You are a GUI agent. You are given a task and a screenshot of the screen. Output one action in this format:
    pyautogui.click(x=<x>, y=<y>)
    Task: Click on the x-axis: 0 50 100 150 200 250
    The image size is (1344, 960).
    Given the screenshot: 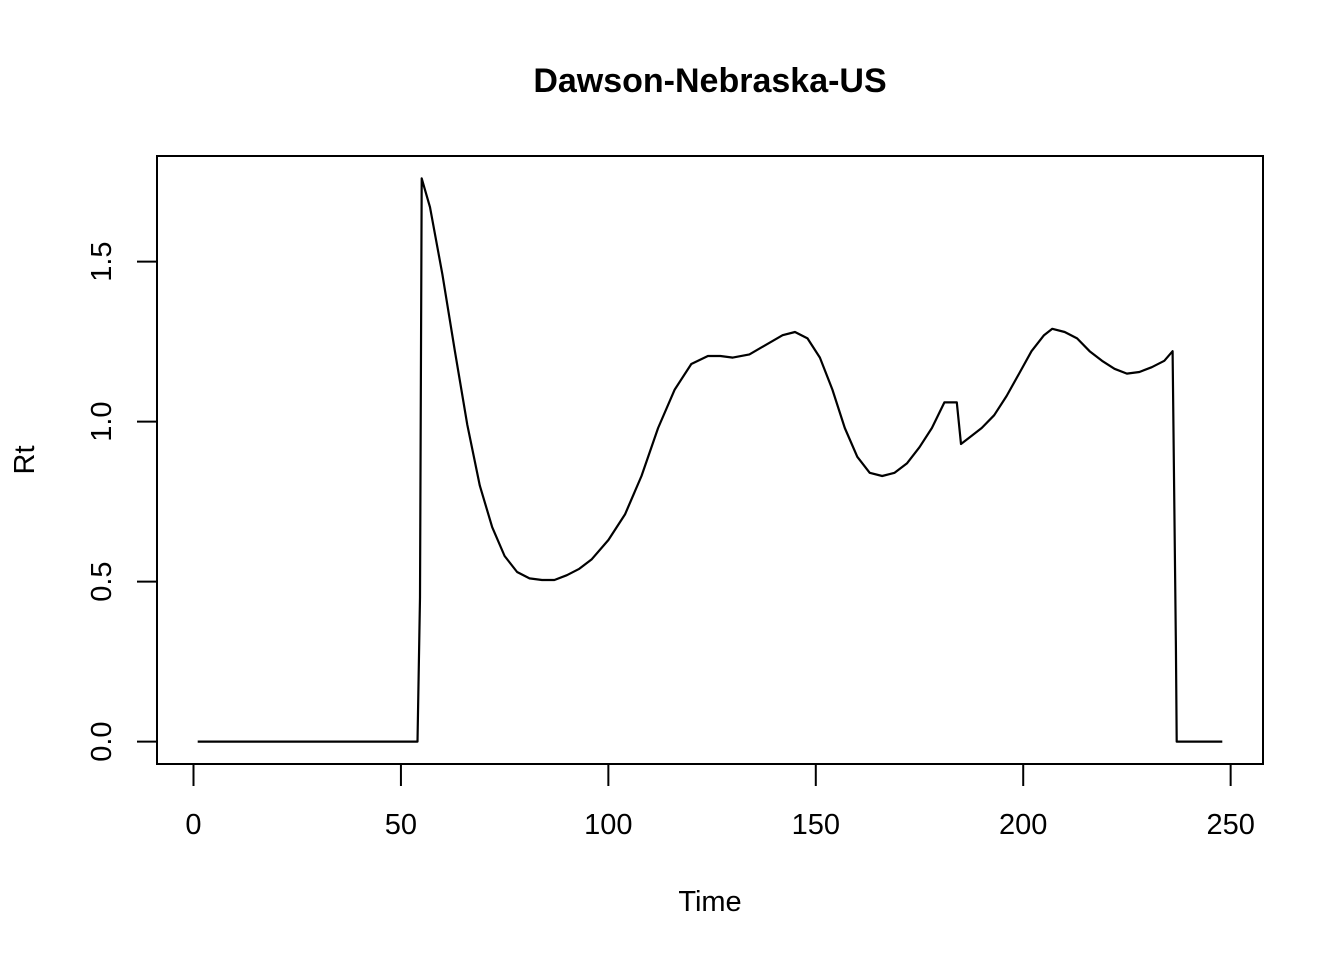 What is the action you would take?
    pyautogui.click(x=720, y=802)
    